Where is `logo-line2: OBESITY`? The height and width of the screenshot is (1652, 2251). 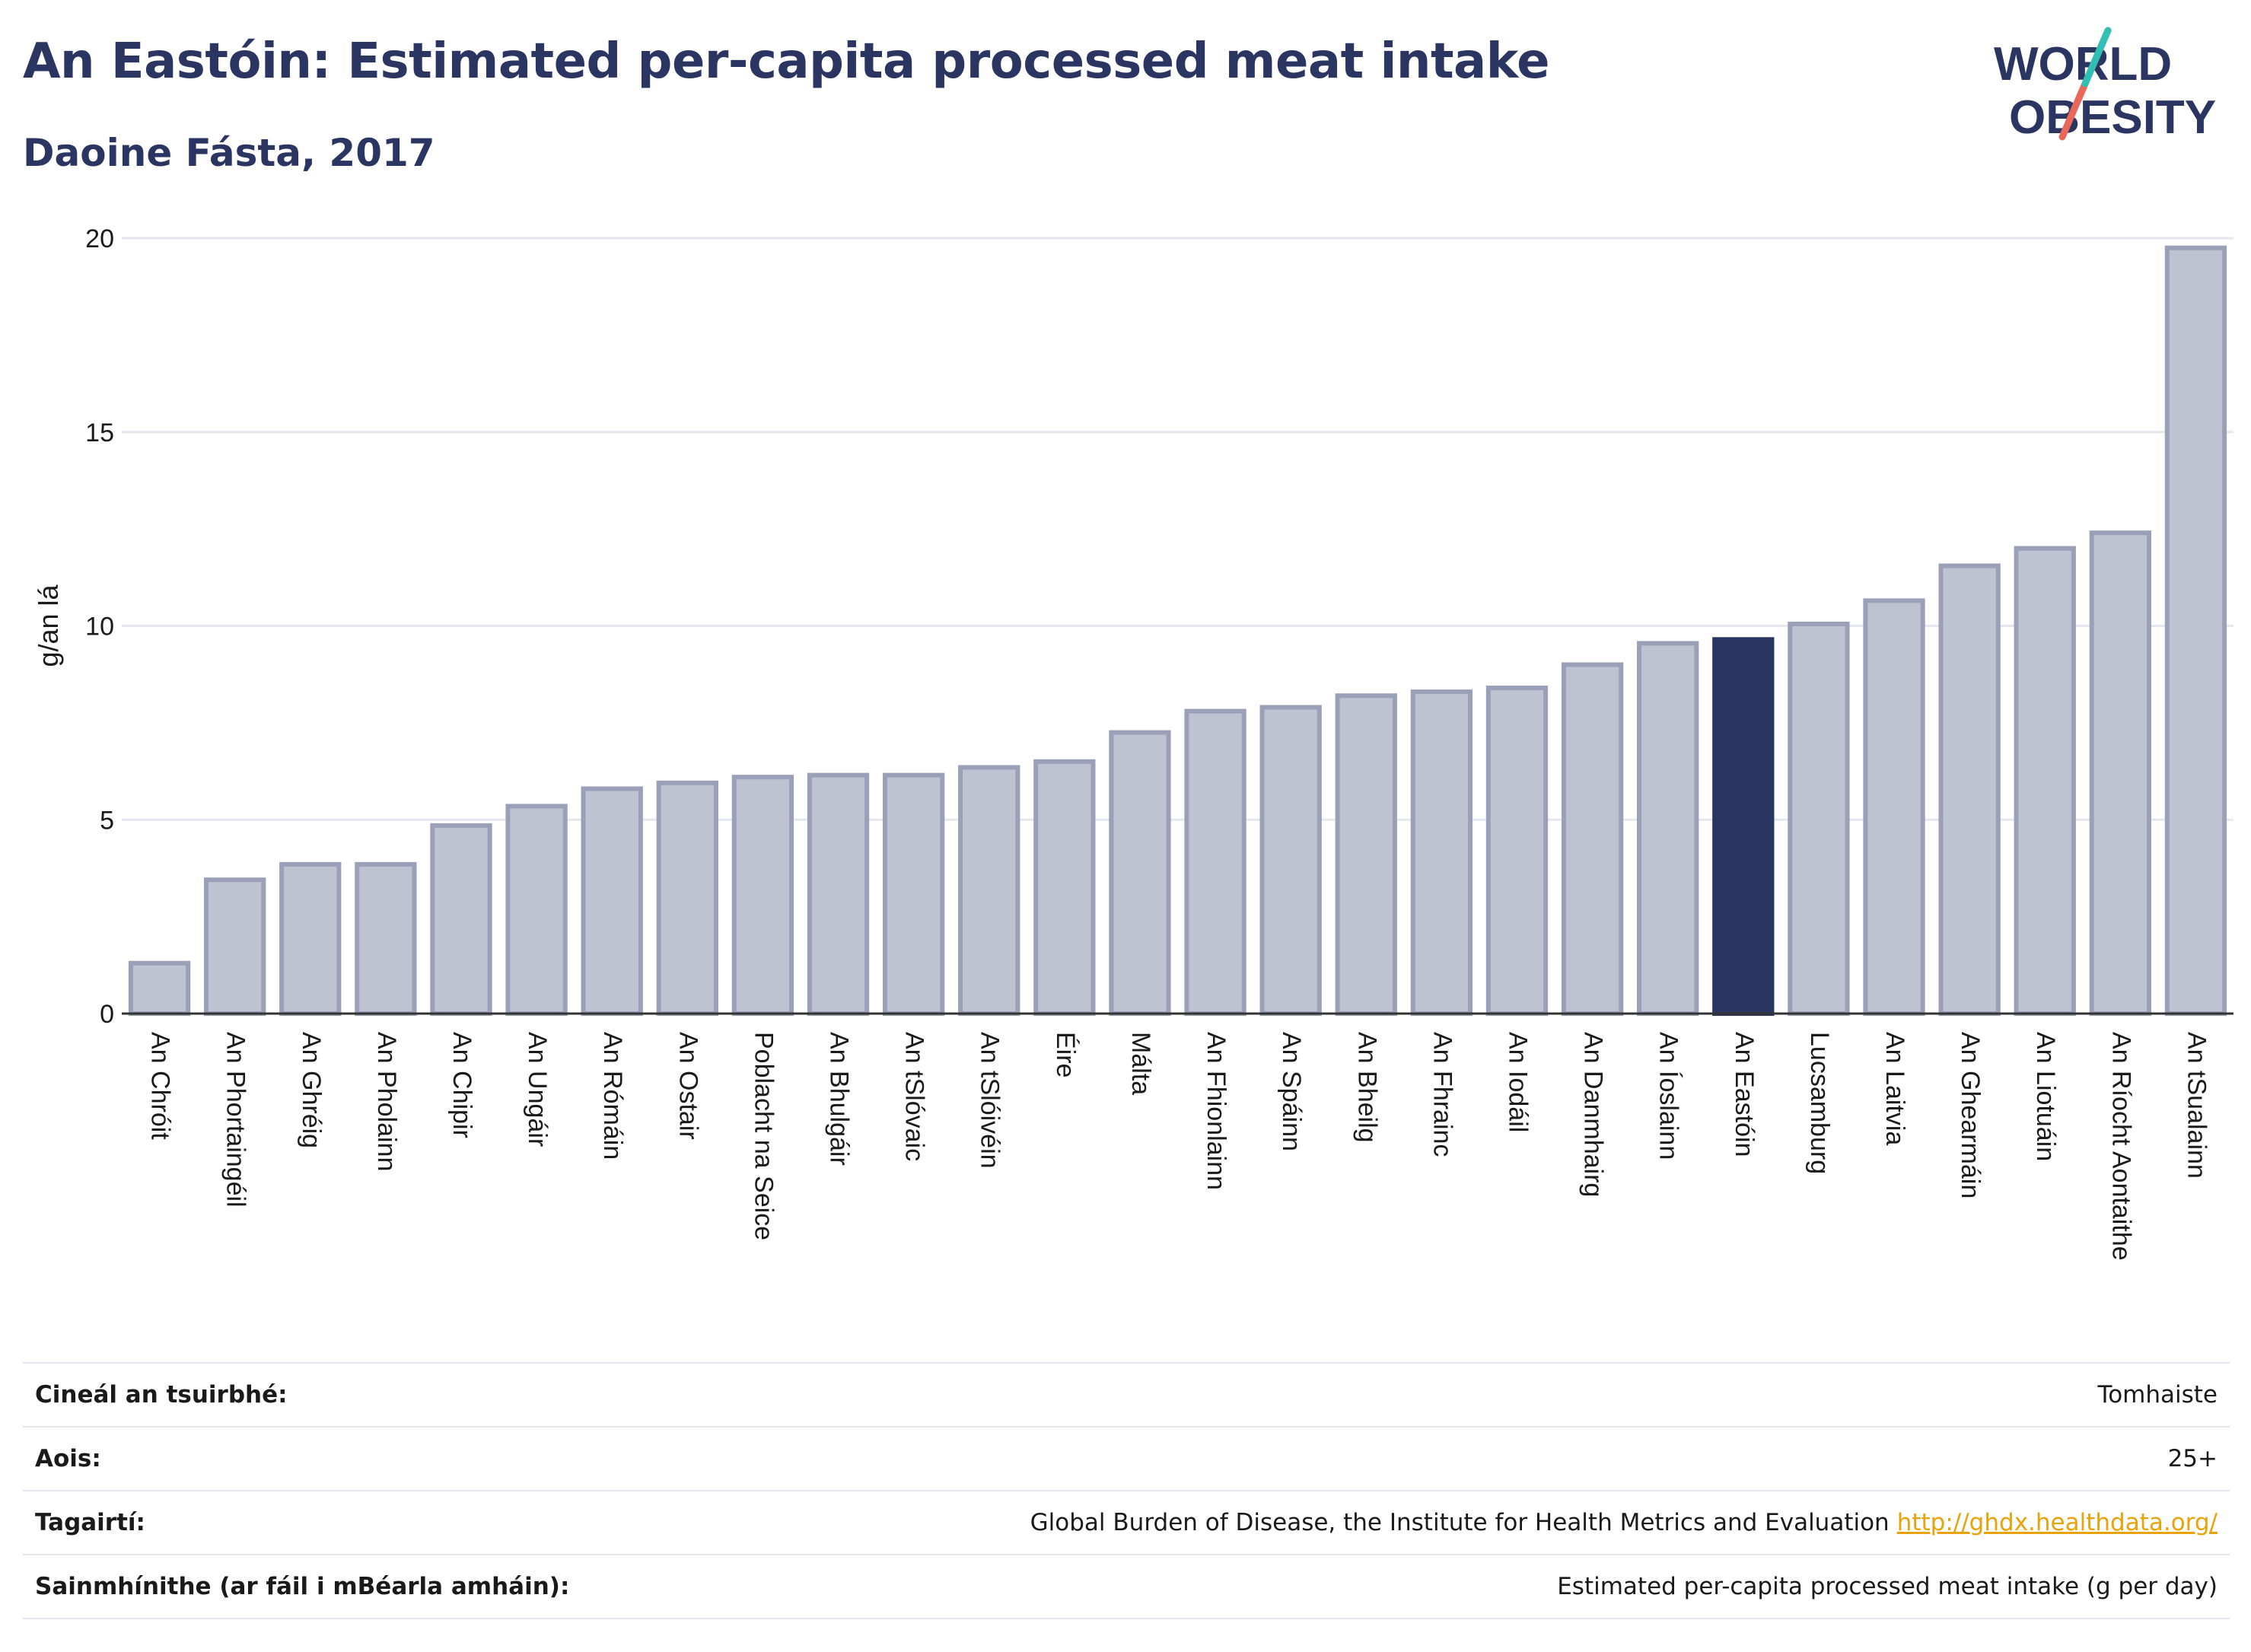
logo-line2: OBESITY is located at coordinates (2112, 118).